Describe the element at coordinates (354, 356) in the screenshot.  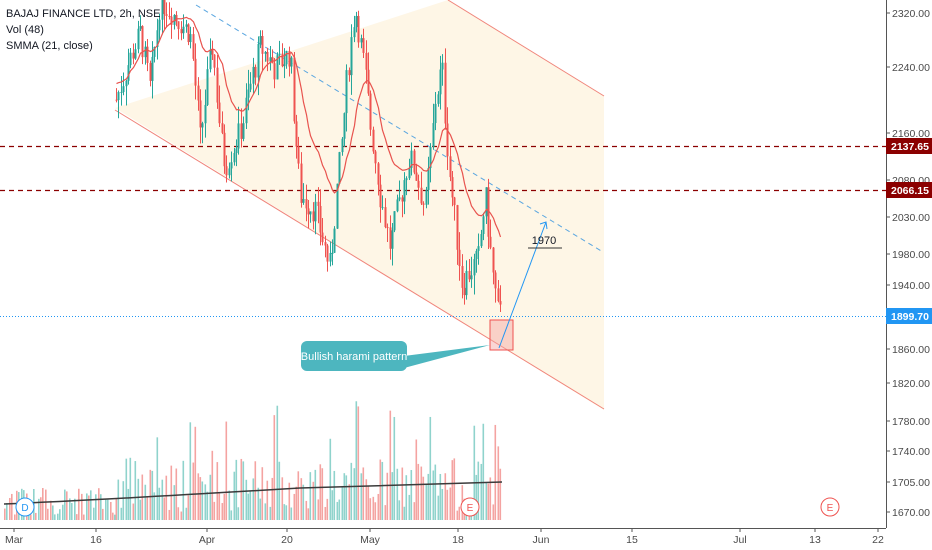
I see `callout-box` at that location.